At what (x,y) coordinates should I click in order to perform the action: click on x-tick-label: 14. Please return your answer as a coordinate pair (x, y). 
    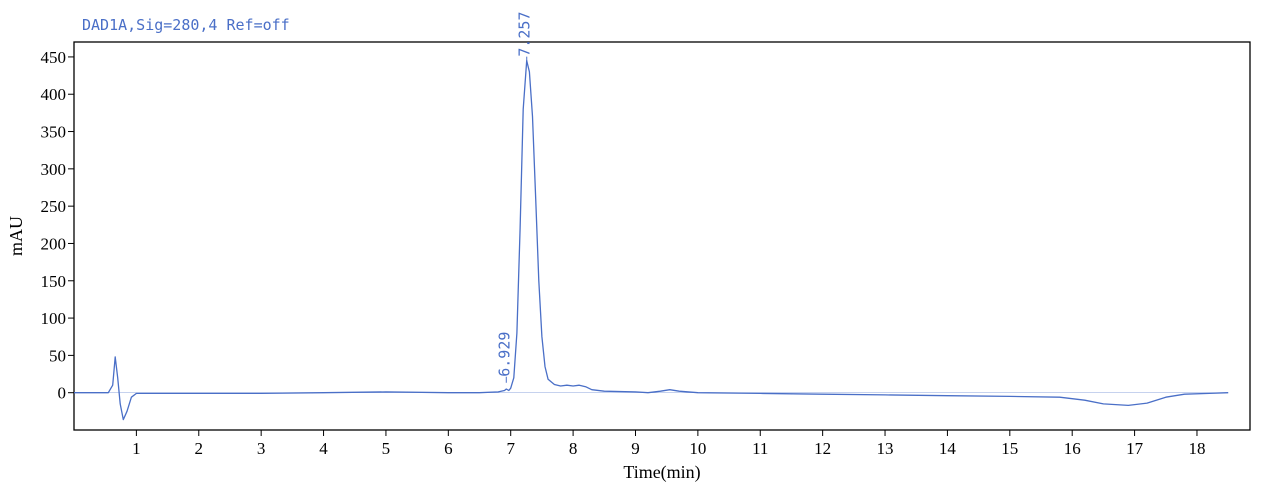
    Looking at the image, I should click on (948, 448).